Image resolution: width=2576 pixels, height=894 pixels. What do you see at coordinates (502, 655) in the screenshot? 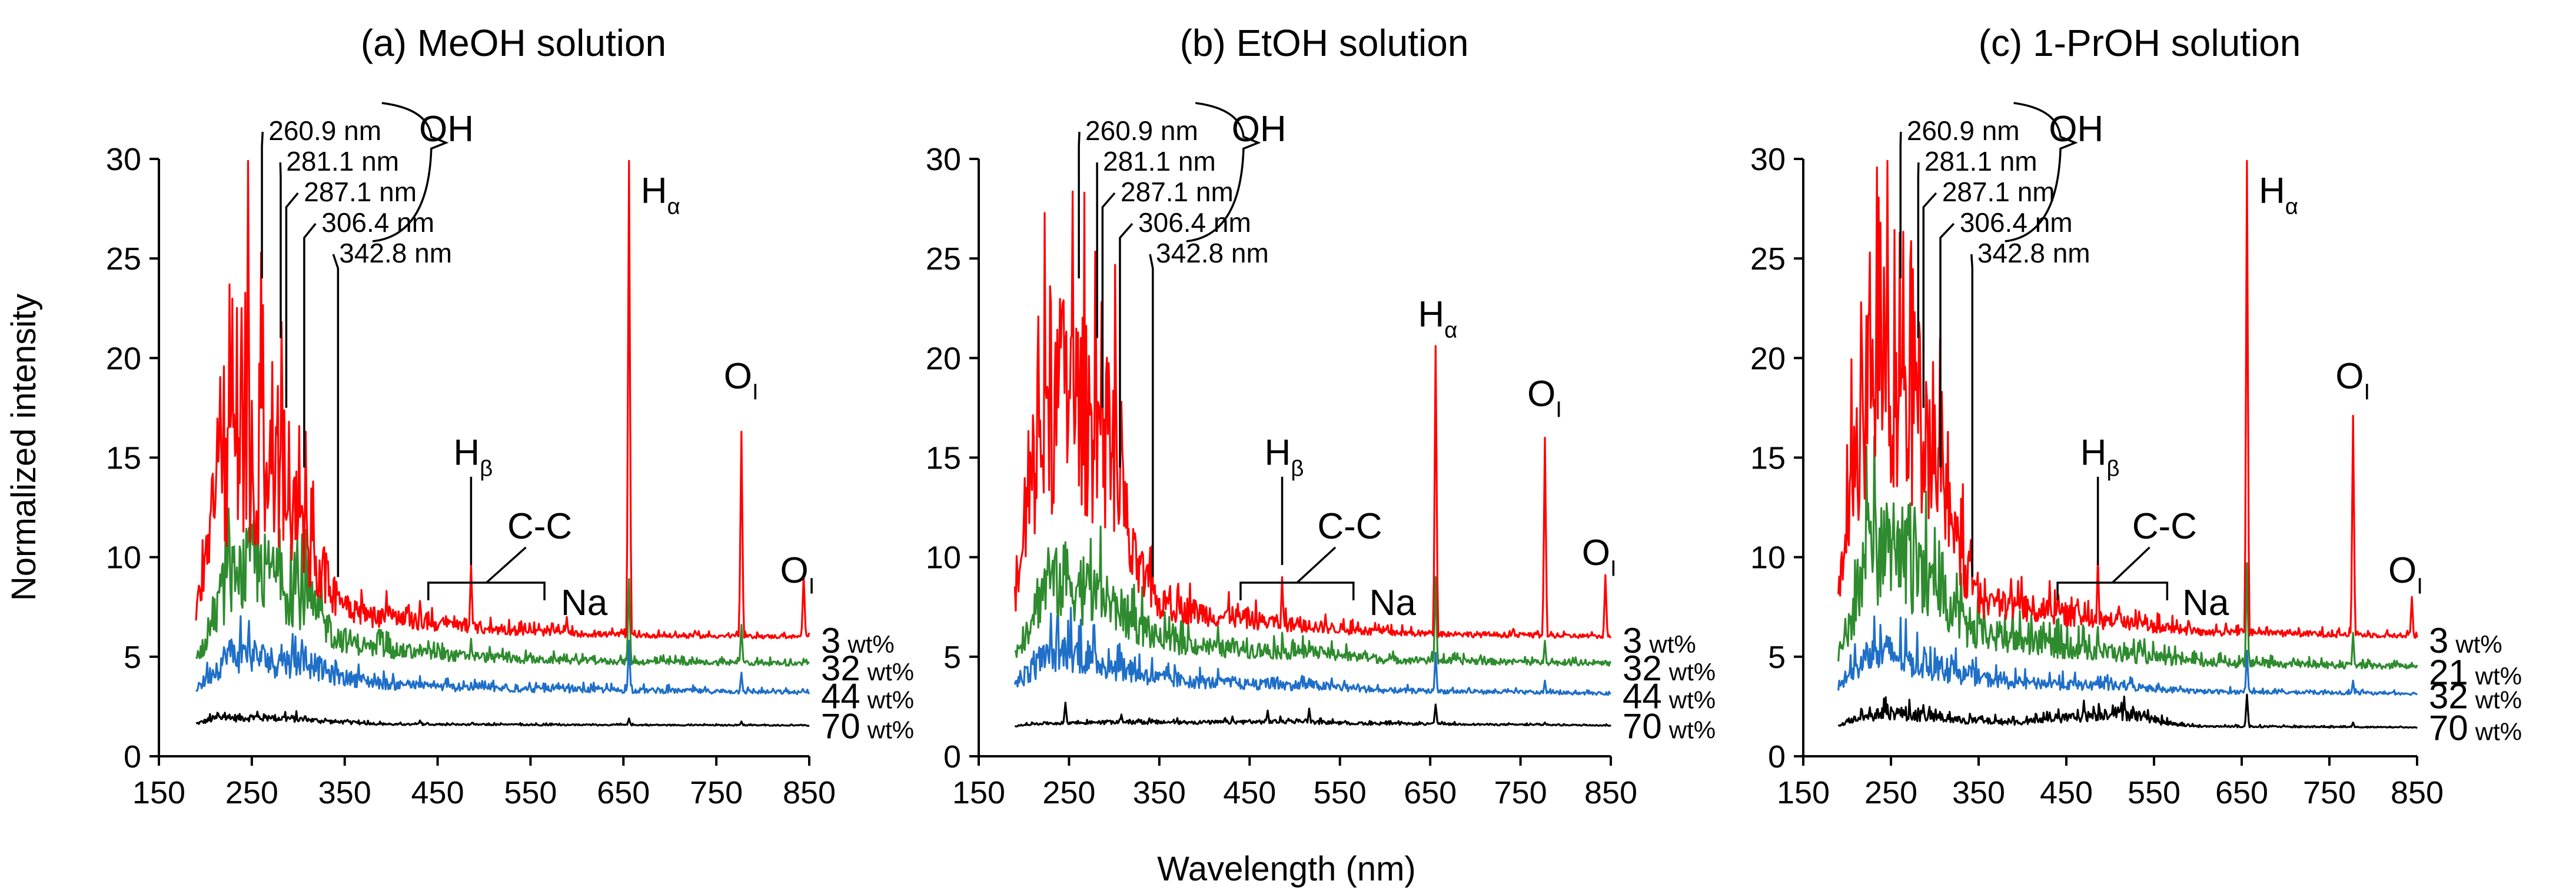
I see `spectrum-44-wt` at bounding box center [502, 655].